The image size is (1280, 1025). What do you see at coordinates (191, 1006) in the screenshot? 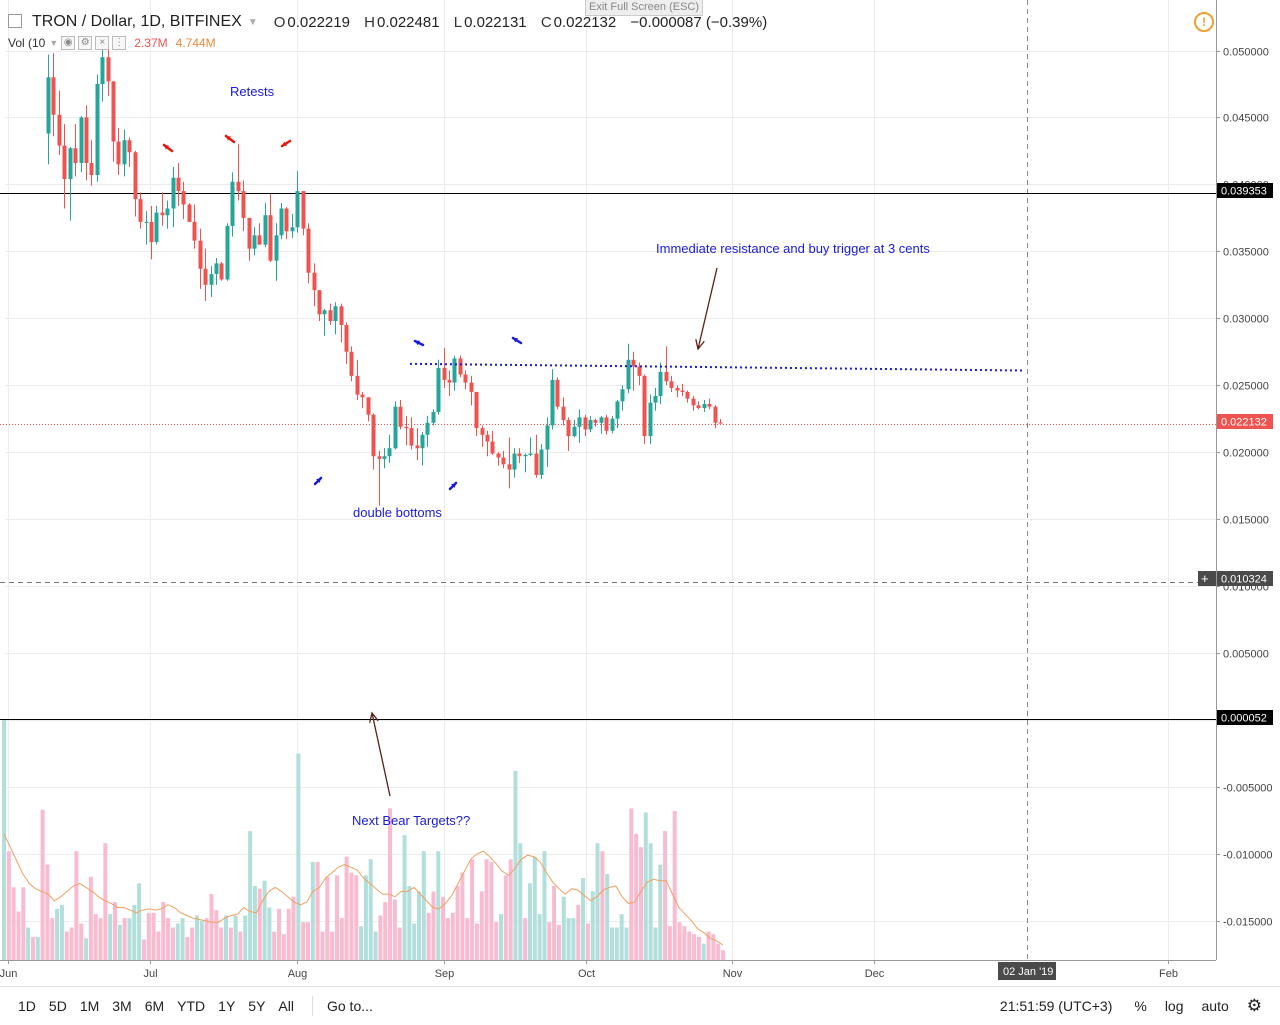
I see `range-ytd: YTD` at bounding box center [191, 1006].